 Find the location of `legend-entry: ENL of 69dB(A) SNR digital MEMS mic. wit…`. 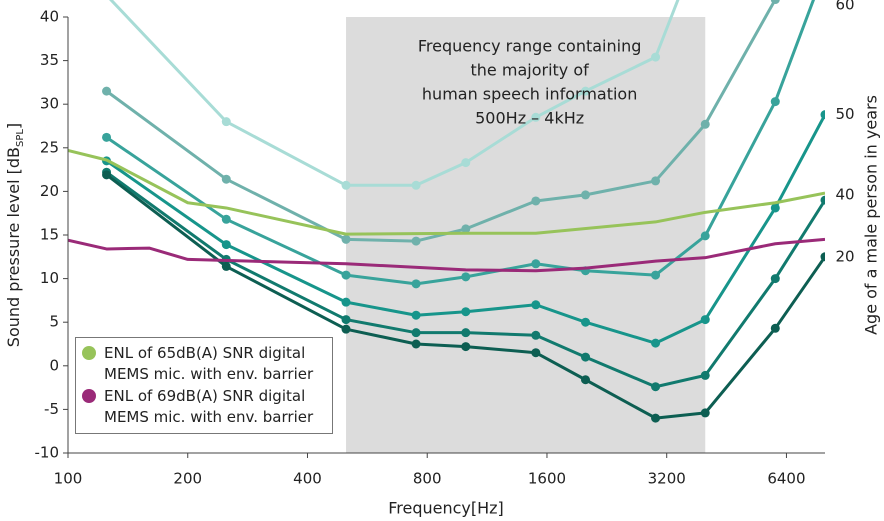

legend-entry: ENL of 69dB(A) SNR digital MEMS mic. wit… is located at coordinates (204, 407).